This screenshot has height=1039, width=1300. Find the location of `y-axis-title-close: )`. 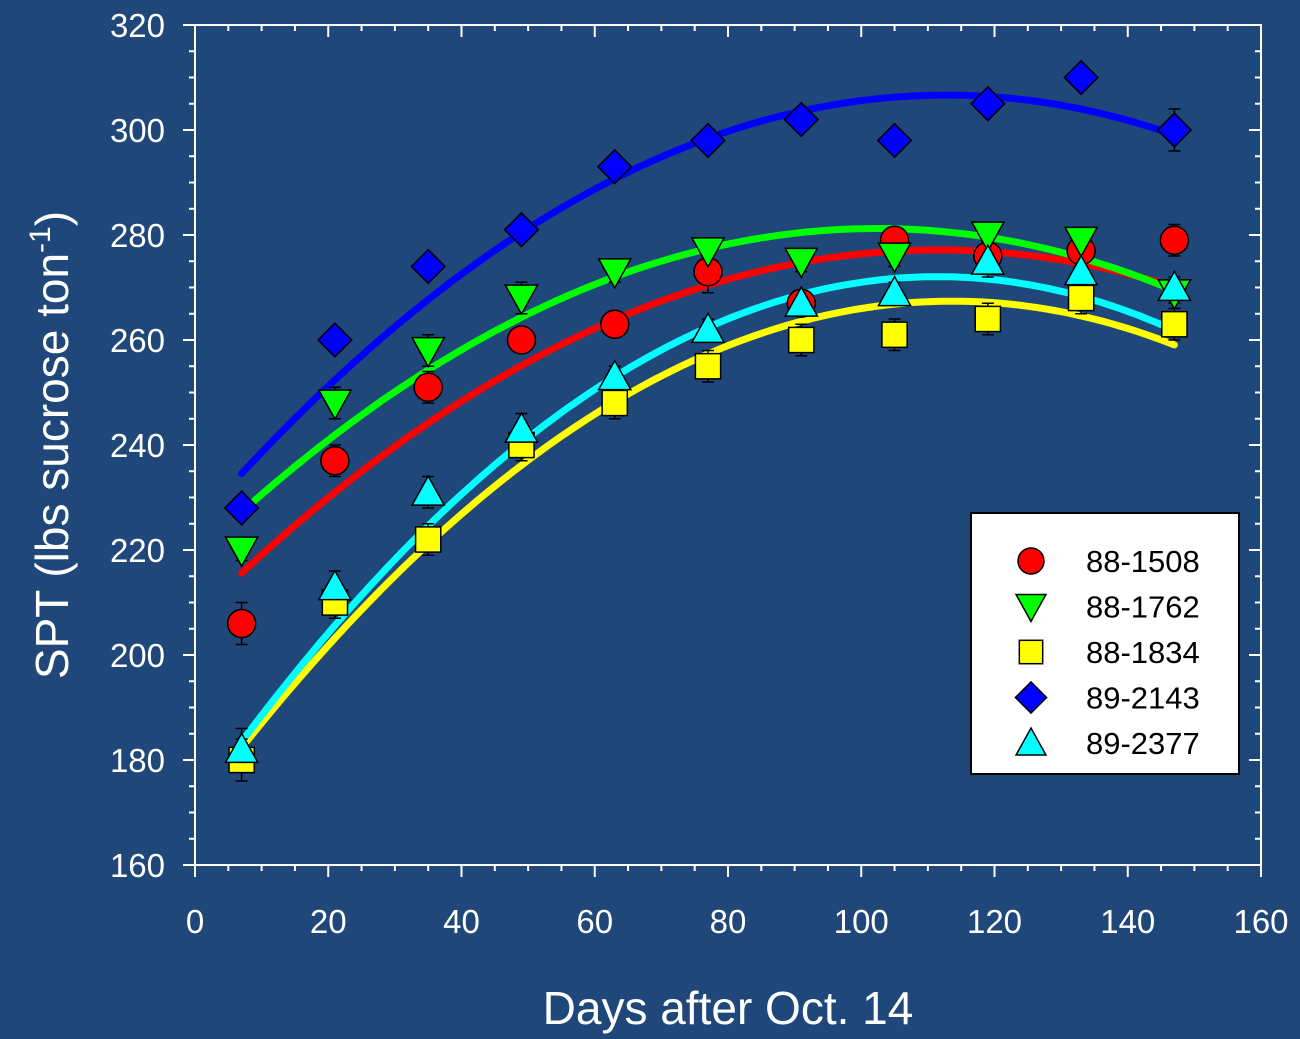

y-axis-title-close: ) is located at coordinates (52, 218).